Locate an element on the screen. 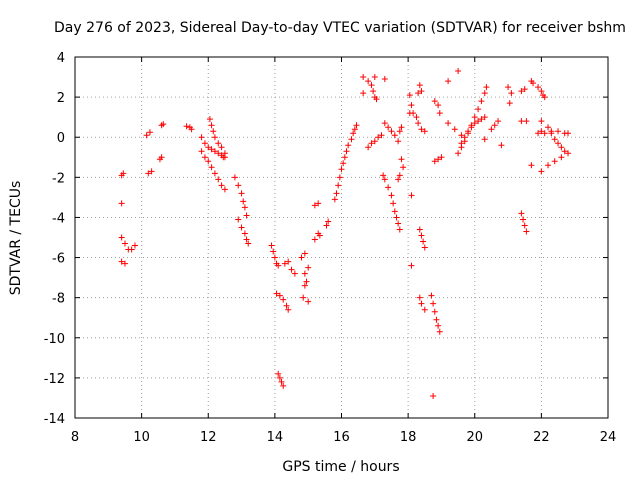  series-s24 is located at coordinates (498, 116).